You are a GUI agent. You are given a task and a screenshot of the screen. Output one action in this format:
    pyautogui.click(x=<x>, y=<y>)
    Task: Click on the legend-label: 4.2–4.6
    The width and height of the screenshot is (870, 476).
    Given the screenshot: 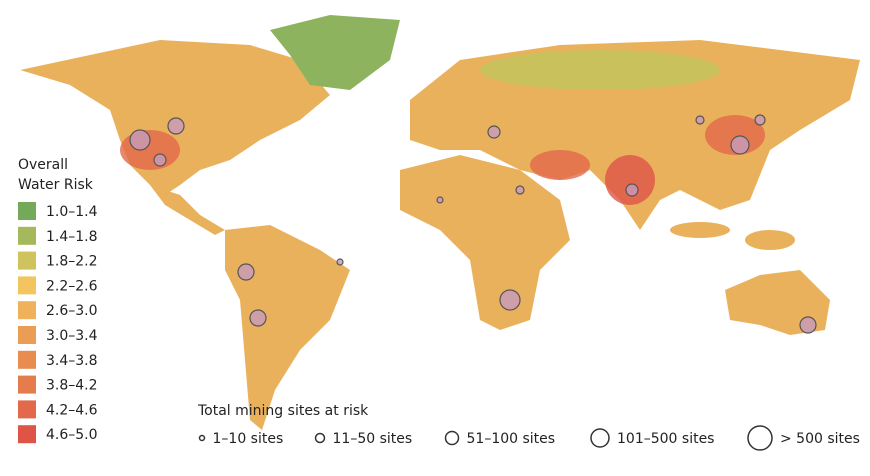 What is the action you would take?
    pyautogui.click(x=72, y=410)
    